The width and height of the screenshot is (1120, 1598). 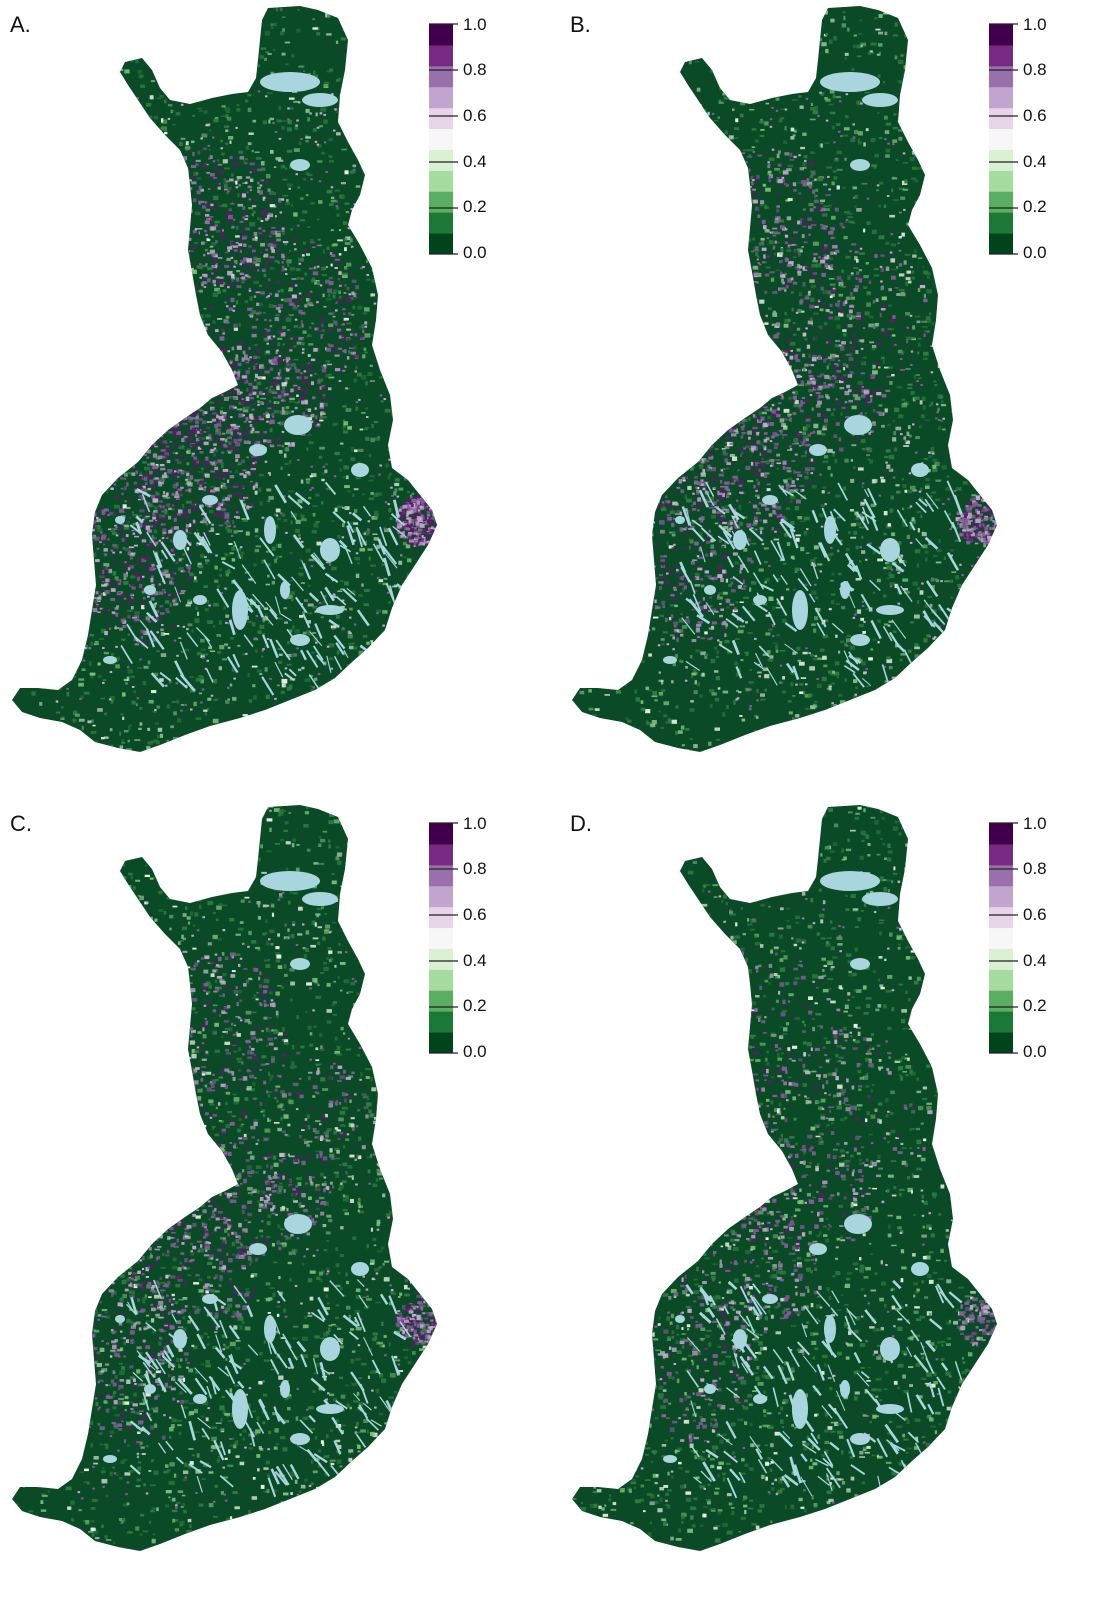 I want to click on legend-tick-label: 0.4, so click(x=475, y=960).